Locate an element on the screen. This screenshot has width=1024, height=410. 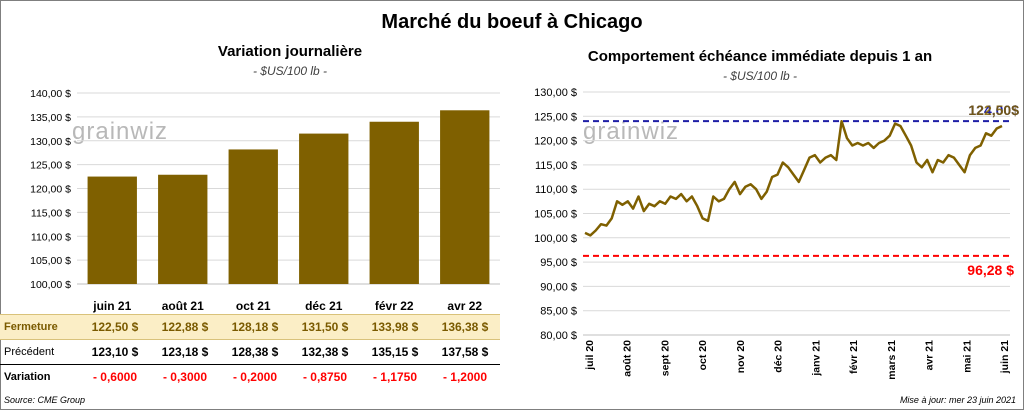
x-tick-label: oct 21 is located at coordinates (253, 306).